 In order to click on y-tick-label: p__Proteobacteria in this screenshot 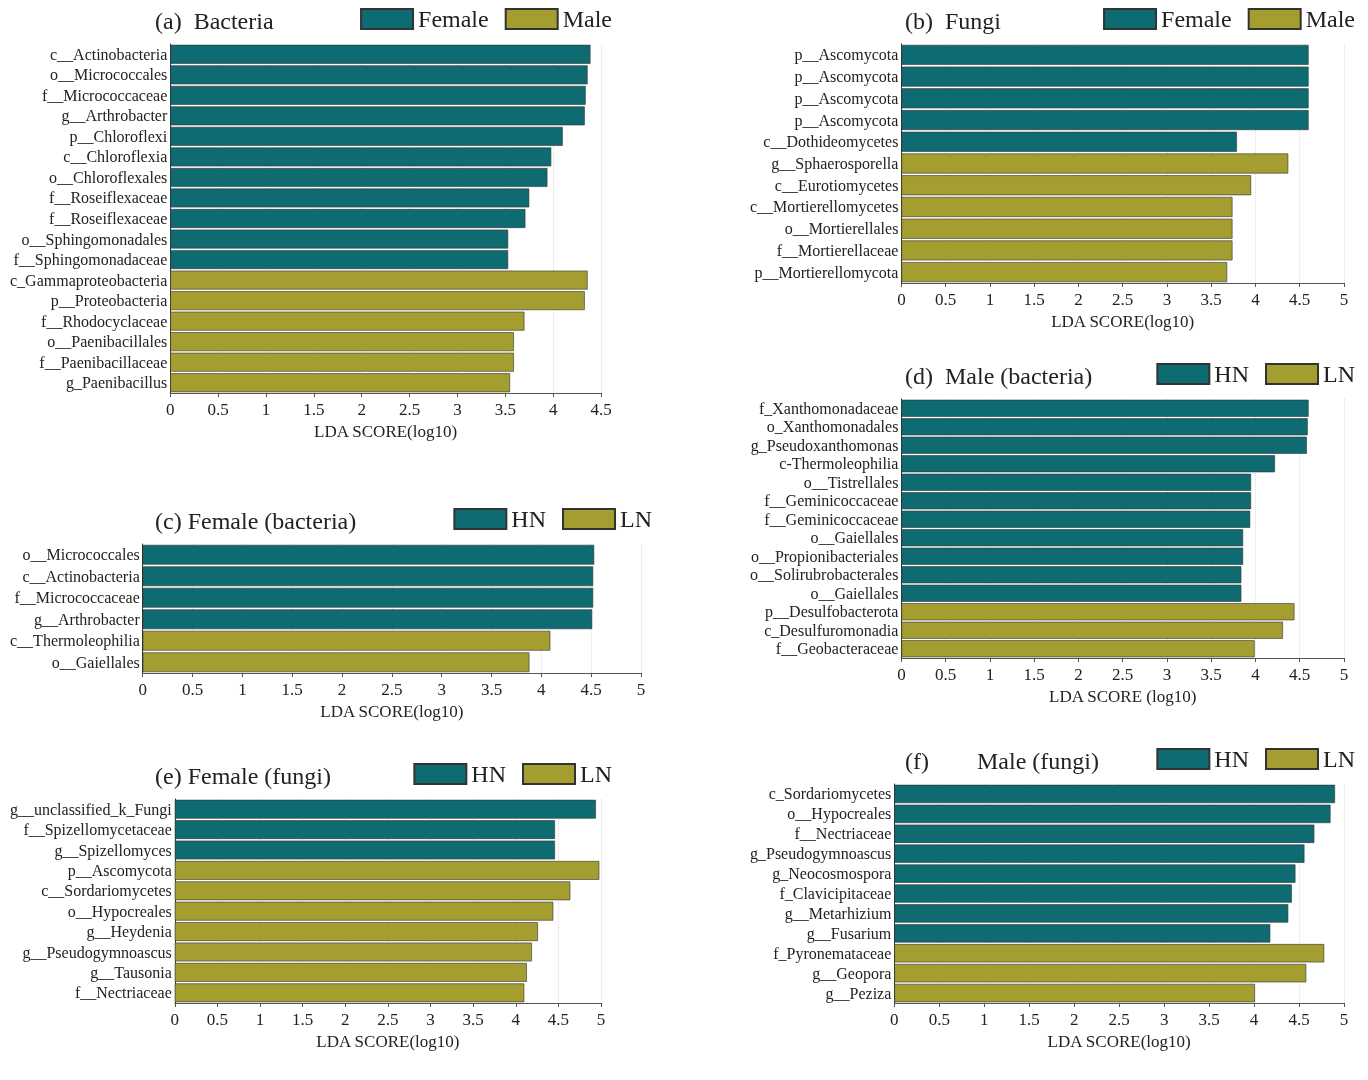, I will do `click(109, 301)`.